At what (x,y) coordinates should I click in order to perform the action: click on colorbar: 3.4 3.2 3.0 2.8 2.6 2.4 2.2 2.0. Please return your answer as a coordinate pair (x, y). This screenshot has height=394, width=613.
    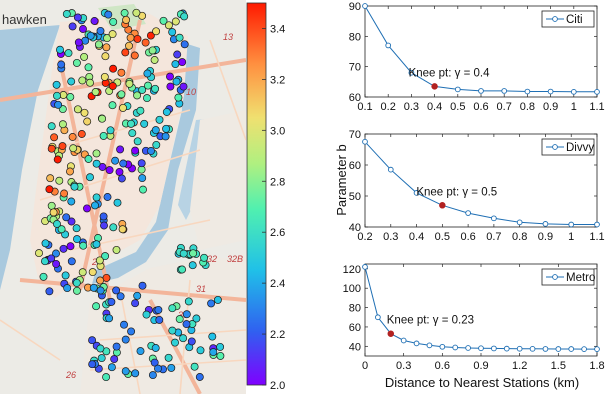
    Looking at the image, I should click on (265, 197).